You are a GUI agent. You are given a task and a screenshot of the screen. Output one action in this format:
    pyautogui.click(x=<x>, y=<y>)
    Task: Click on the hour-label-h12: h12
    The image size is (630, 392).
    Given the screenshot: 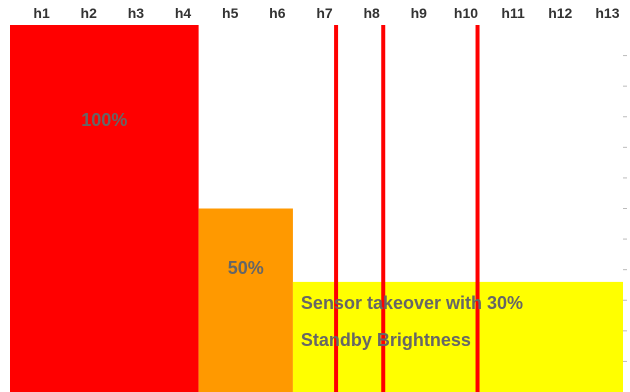 What is the action you would take?
    pyautogui.click(x=560, y=13)
    